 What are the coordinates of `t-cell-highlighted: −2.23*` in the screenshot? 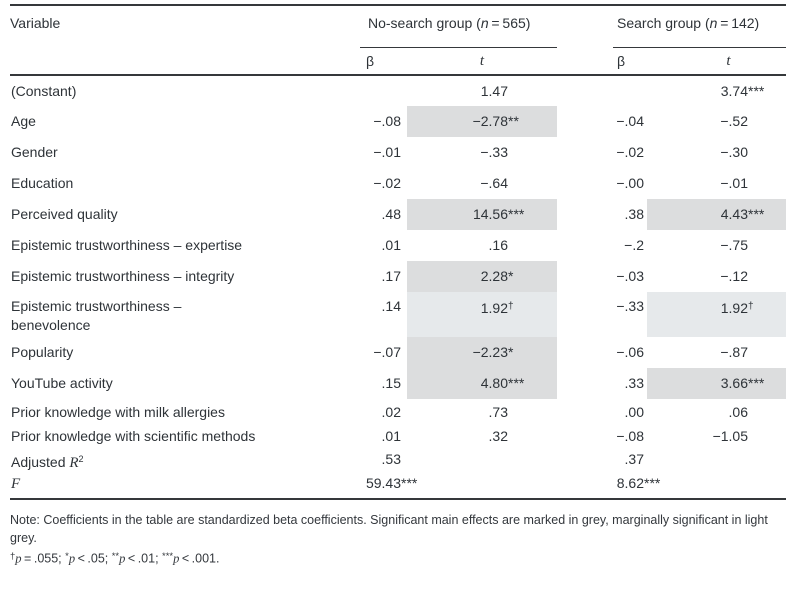 It's located at (482, 352).